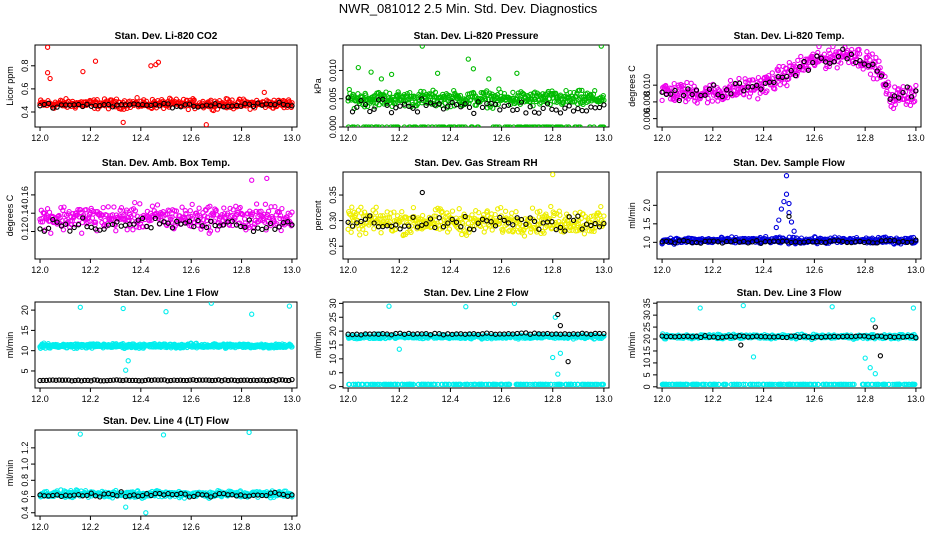  Describe the element at coordinates (242, 399) in the screenshot. I see `x-tick-label: 12.8` at that location.